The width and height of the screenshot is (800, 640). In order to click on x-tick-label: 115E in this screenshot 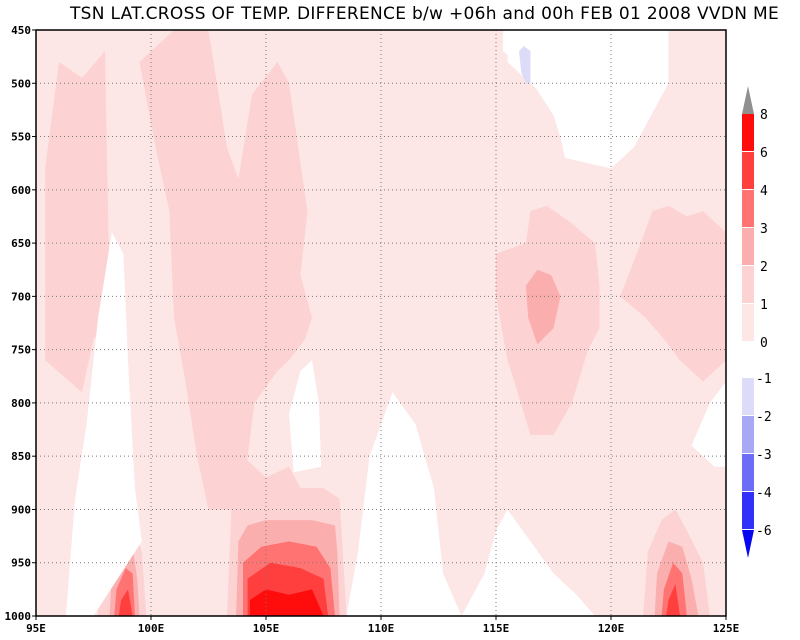, I will do `click(496, 628)`.